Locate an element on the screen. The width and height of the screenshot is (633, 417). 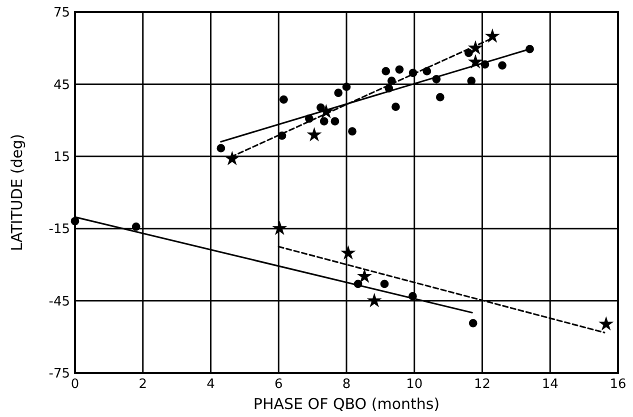
x-tick-label: 0 is located at coordinates (75, 384).